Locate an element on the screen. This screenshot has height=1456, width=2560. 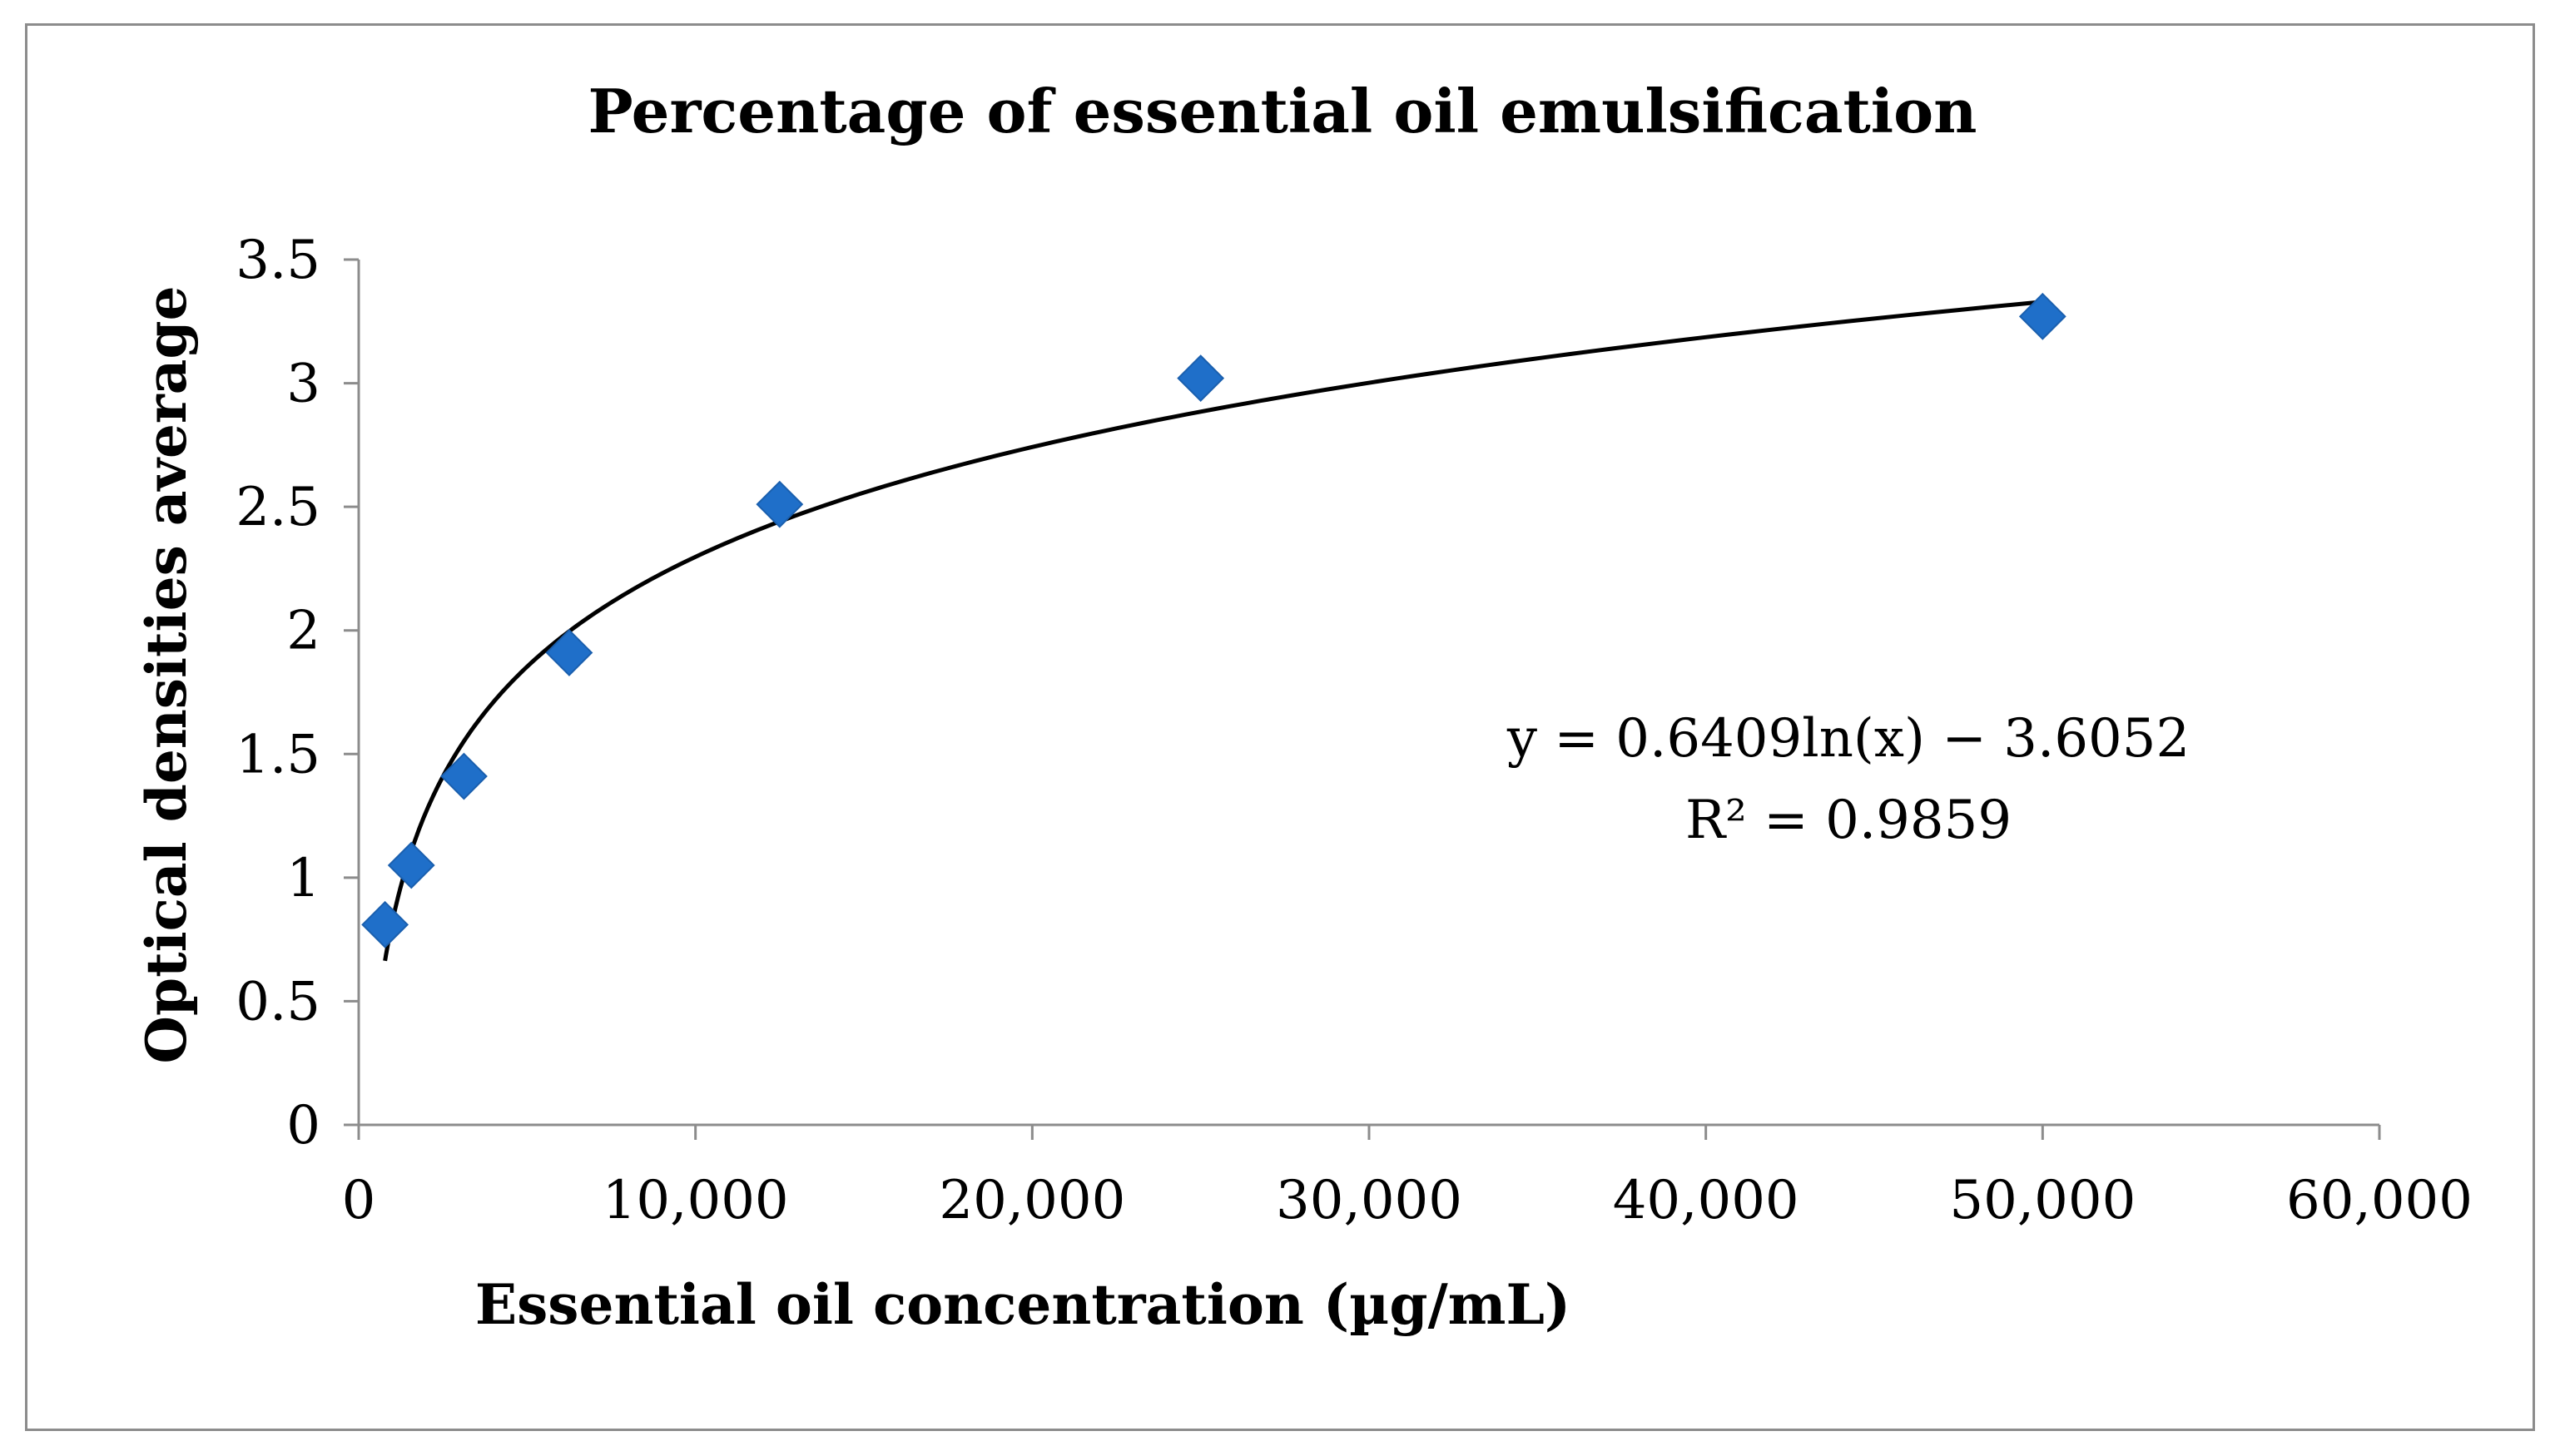
y-axis-title: Optical densities average is located at coordinates (166, 674).